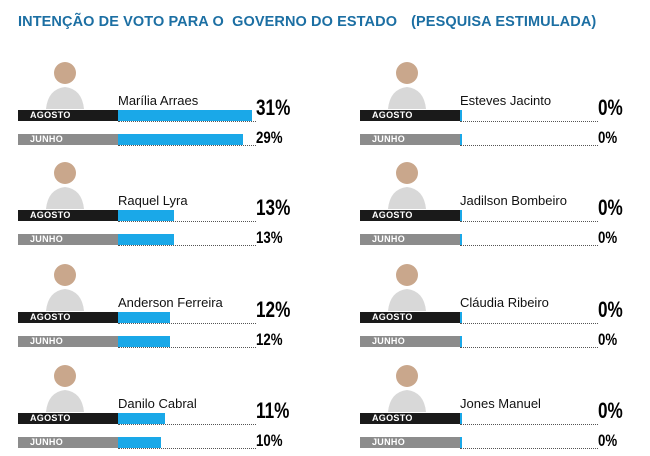 This screenshot has height=456, width=650. I want to click on candidate-name: Anderson Ferreira, so click(170, 302).